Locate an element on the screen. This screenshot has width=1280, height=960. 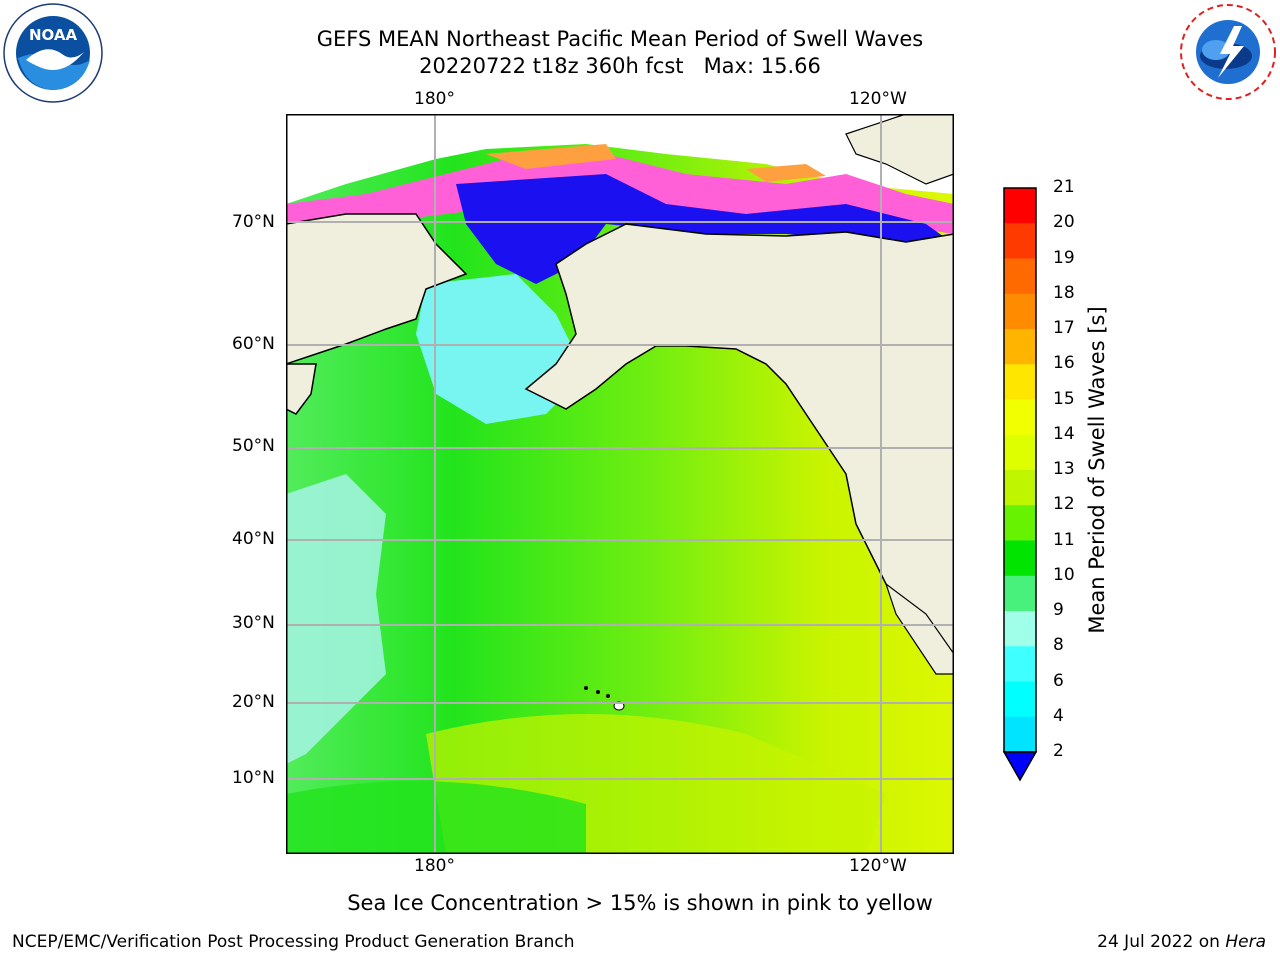
lat-label-70n: 70°N is located at coordinates (253, 222).